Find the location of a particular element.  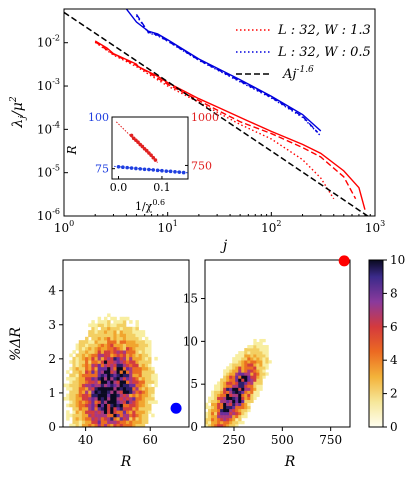

marker-red-dot is located at coordinates (344, 261).